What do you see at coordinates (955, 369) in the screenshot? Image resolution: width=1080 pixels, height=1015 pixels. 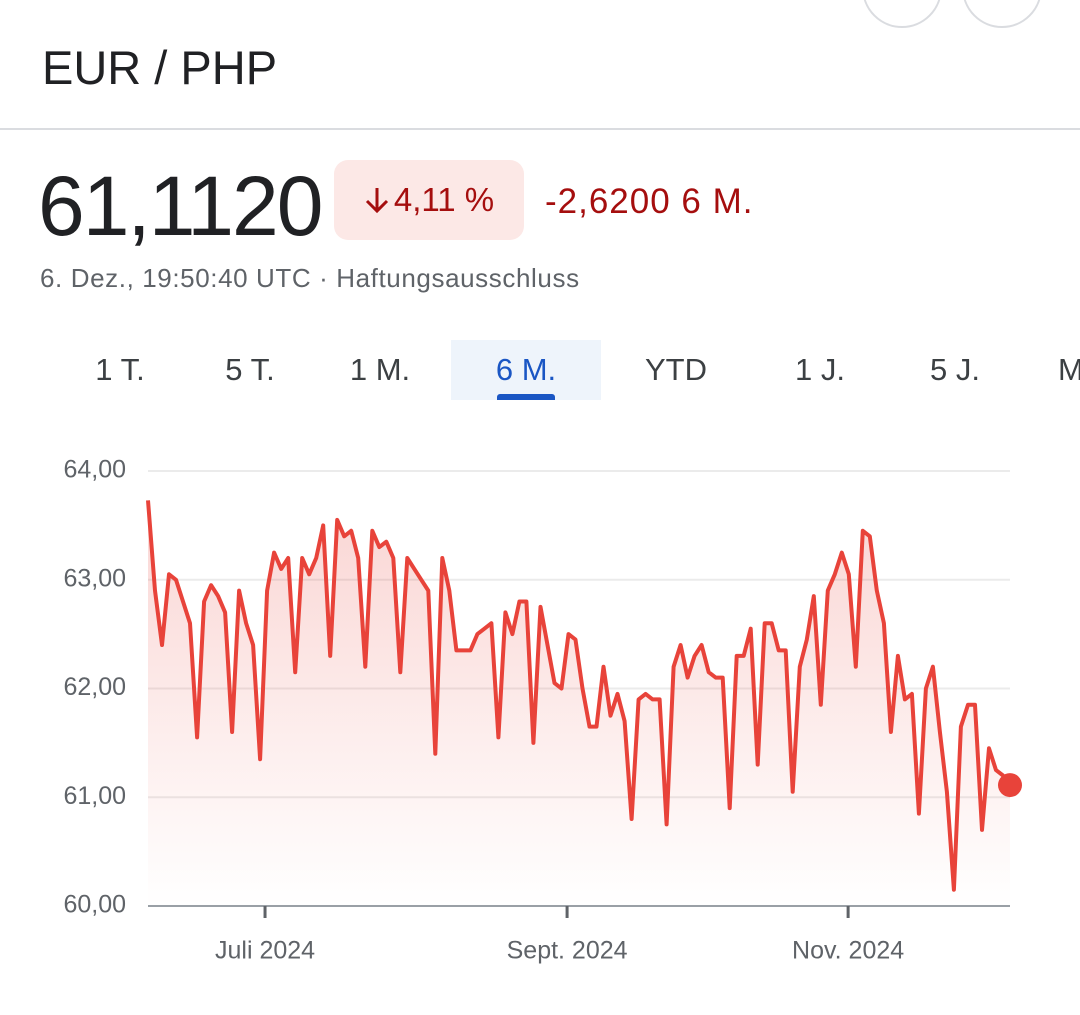 I see `range-tab: 5 J.` at bounding box center [955, 369].